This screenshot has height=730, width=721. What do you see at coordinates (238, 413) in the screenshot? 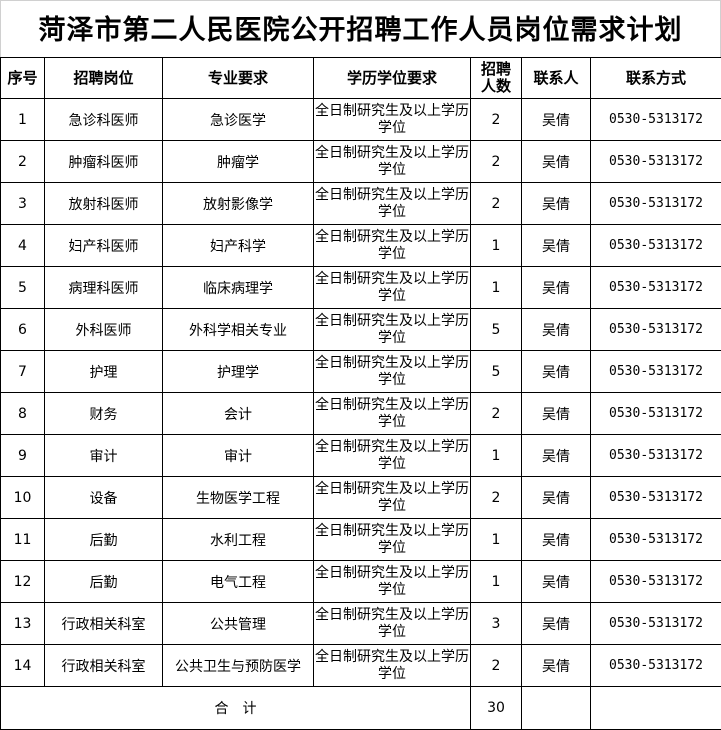
I see `cell-major: 会计` at bounding box center [238, 413].